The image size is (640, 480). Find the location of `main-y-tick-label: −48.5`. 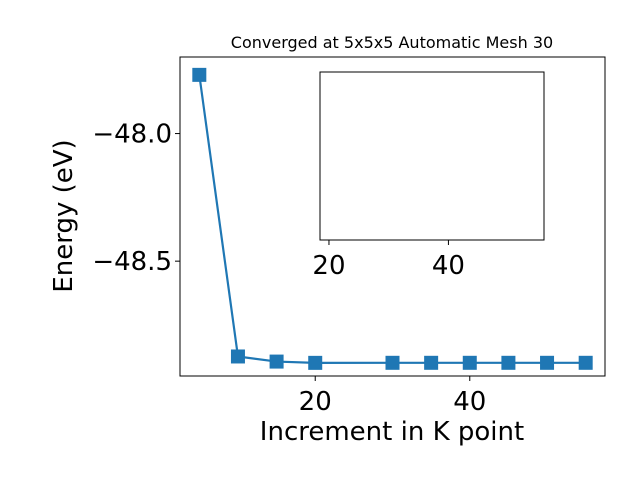

main-y-tick-label: −48.5 is located at coordinates (132, 262).